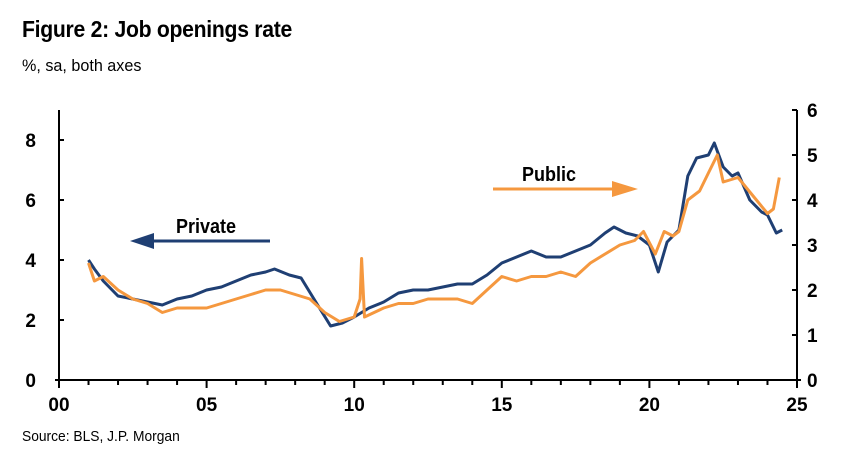 The width and height of the screenshot is (852, 460). I want to click on annotation-public-label: Public, so click(549, 175).